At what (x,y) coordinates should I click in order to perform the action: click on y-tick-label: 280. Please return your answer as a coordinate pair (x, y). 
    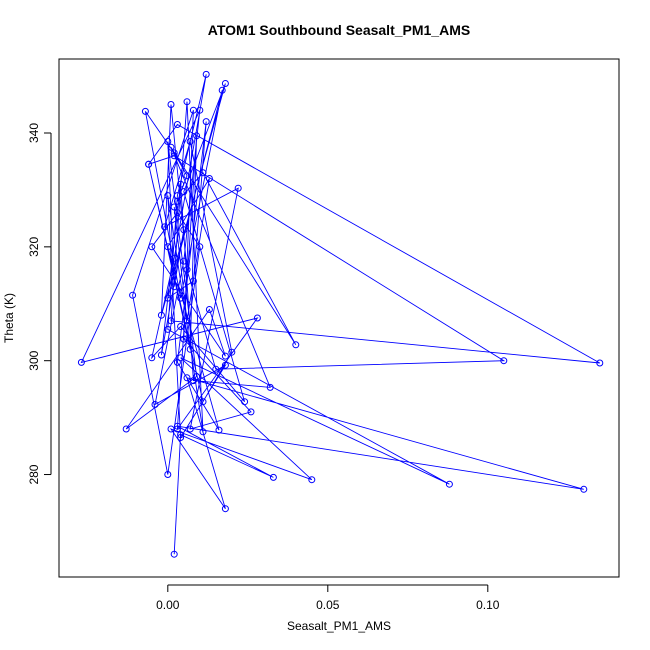
    Looking at the image, I should click on (34, 474).